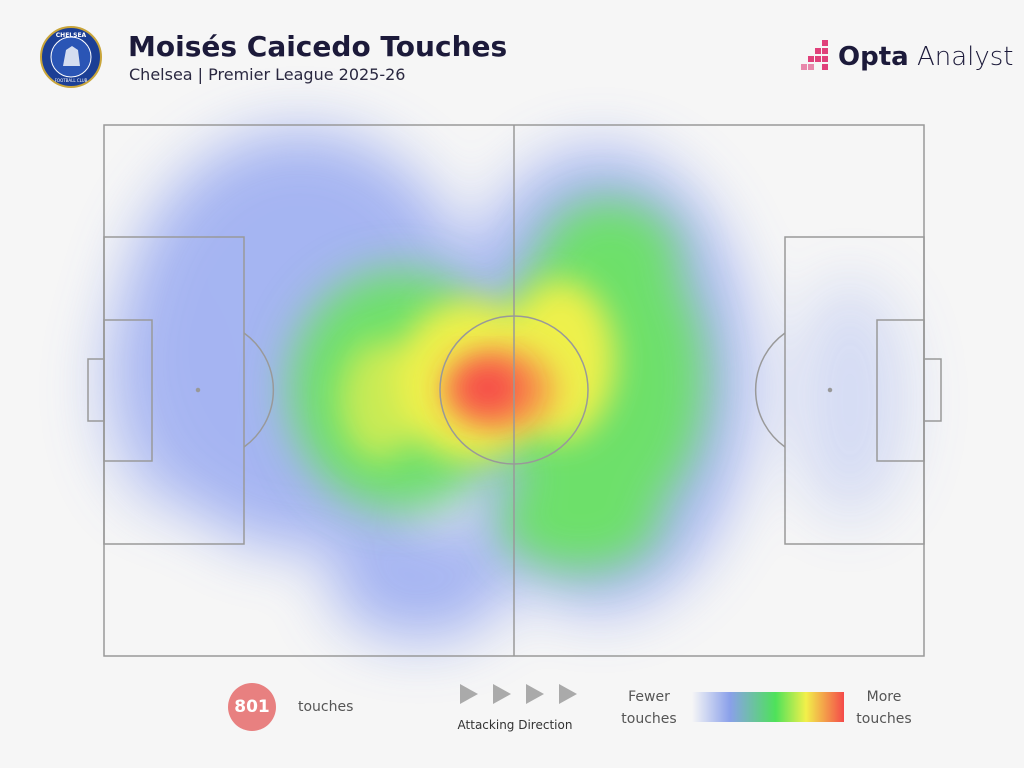 This screenshot has width=1024, height=768. I want to click on brand: Opta Analyst, so click(926, 57).